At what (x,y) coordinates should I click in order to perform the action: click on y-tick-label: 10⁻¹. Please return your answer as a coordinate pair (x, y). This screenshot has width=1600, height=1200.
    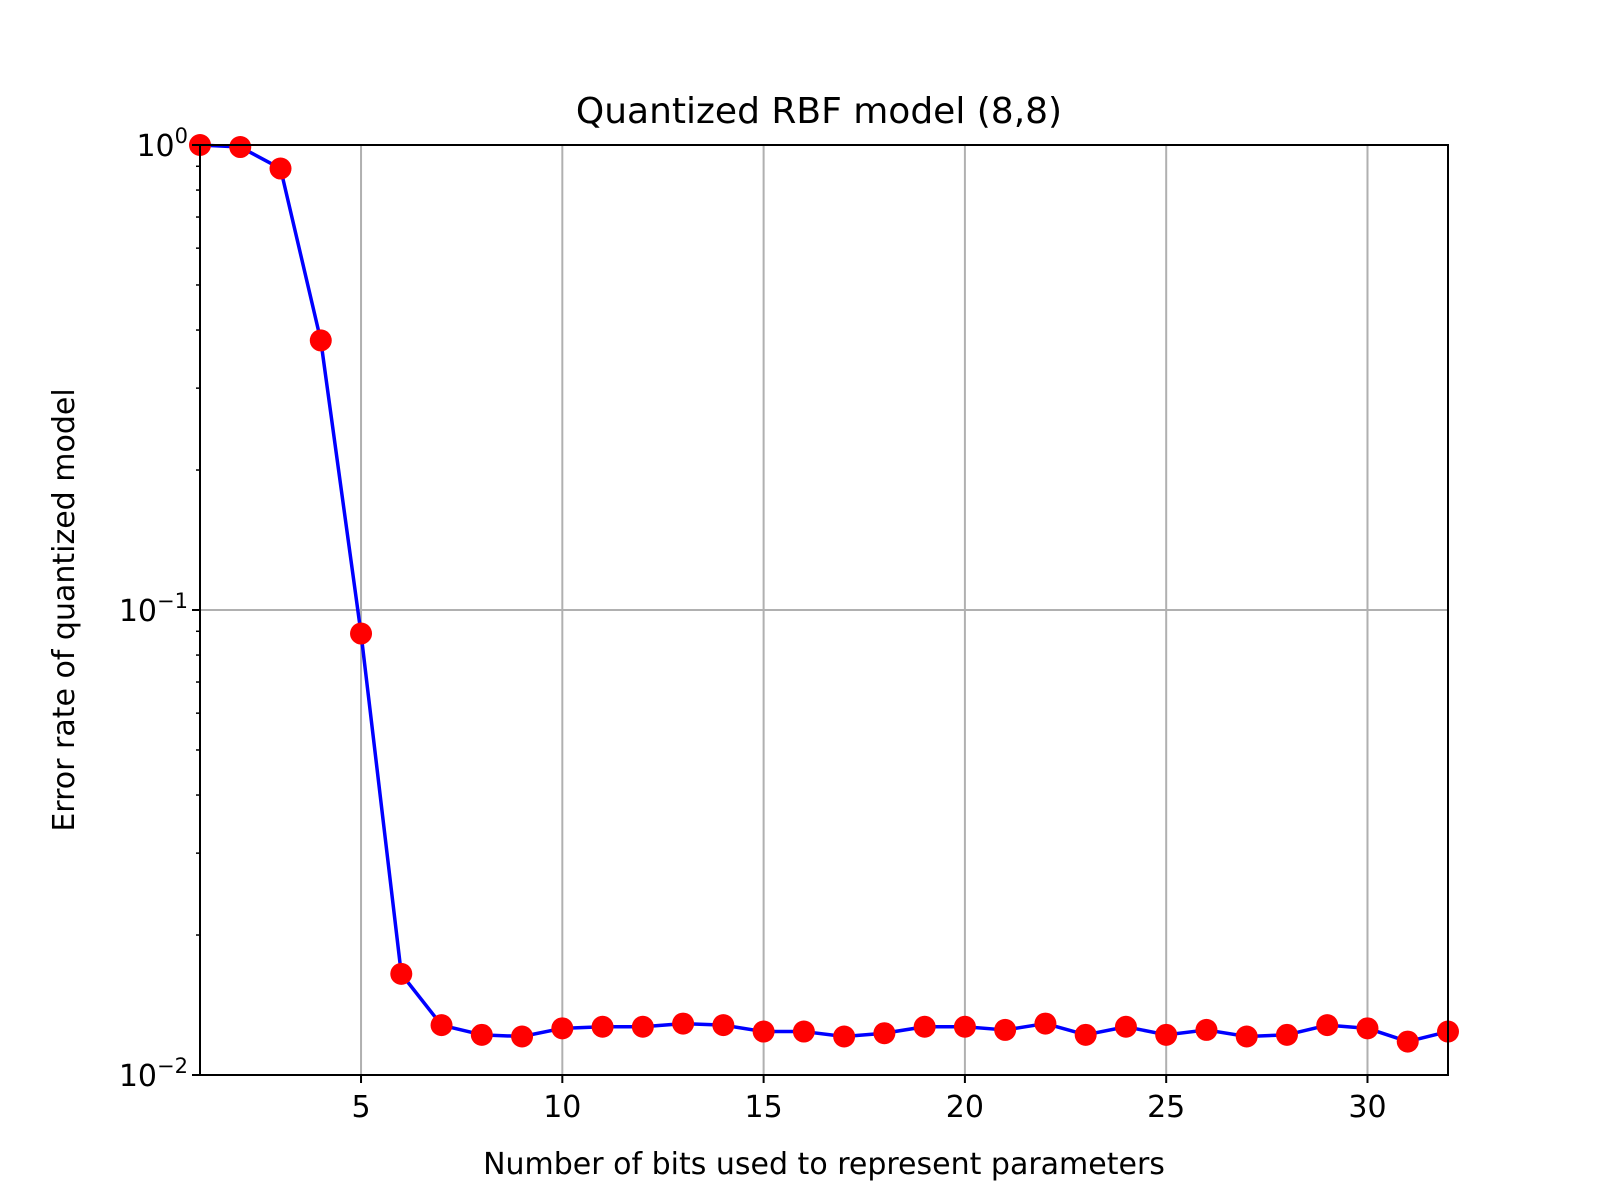
    Looking at the image, I should click on (153, 609).